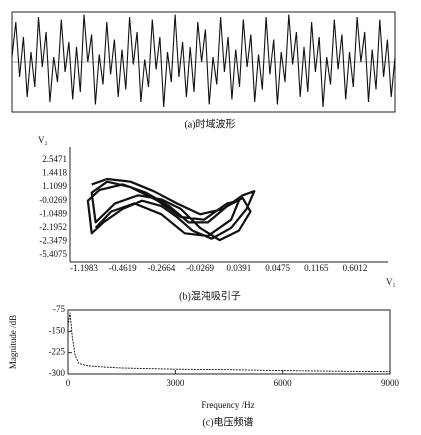 This screenshot has height=435, width=421. Describe the element at coordinates (57, 373) in the screenshot. I see `y-tick-label: -300` at that location.